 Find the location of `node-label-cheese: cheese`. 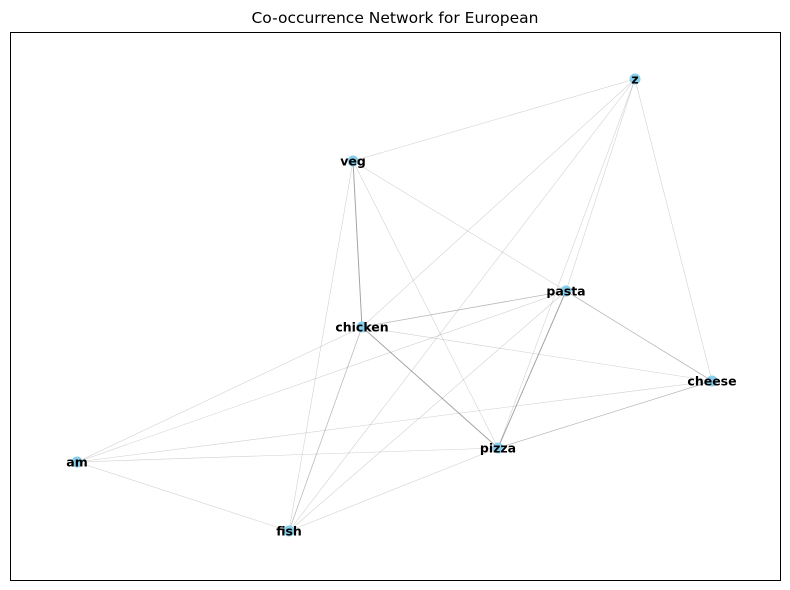

node-label-cheese: cheese is located at coordinates (711, 381).